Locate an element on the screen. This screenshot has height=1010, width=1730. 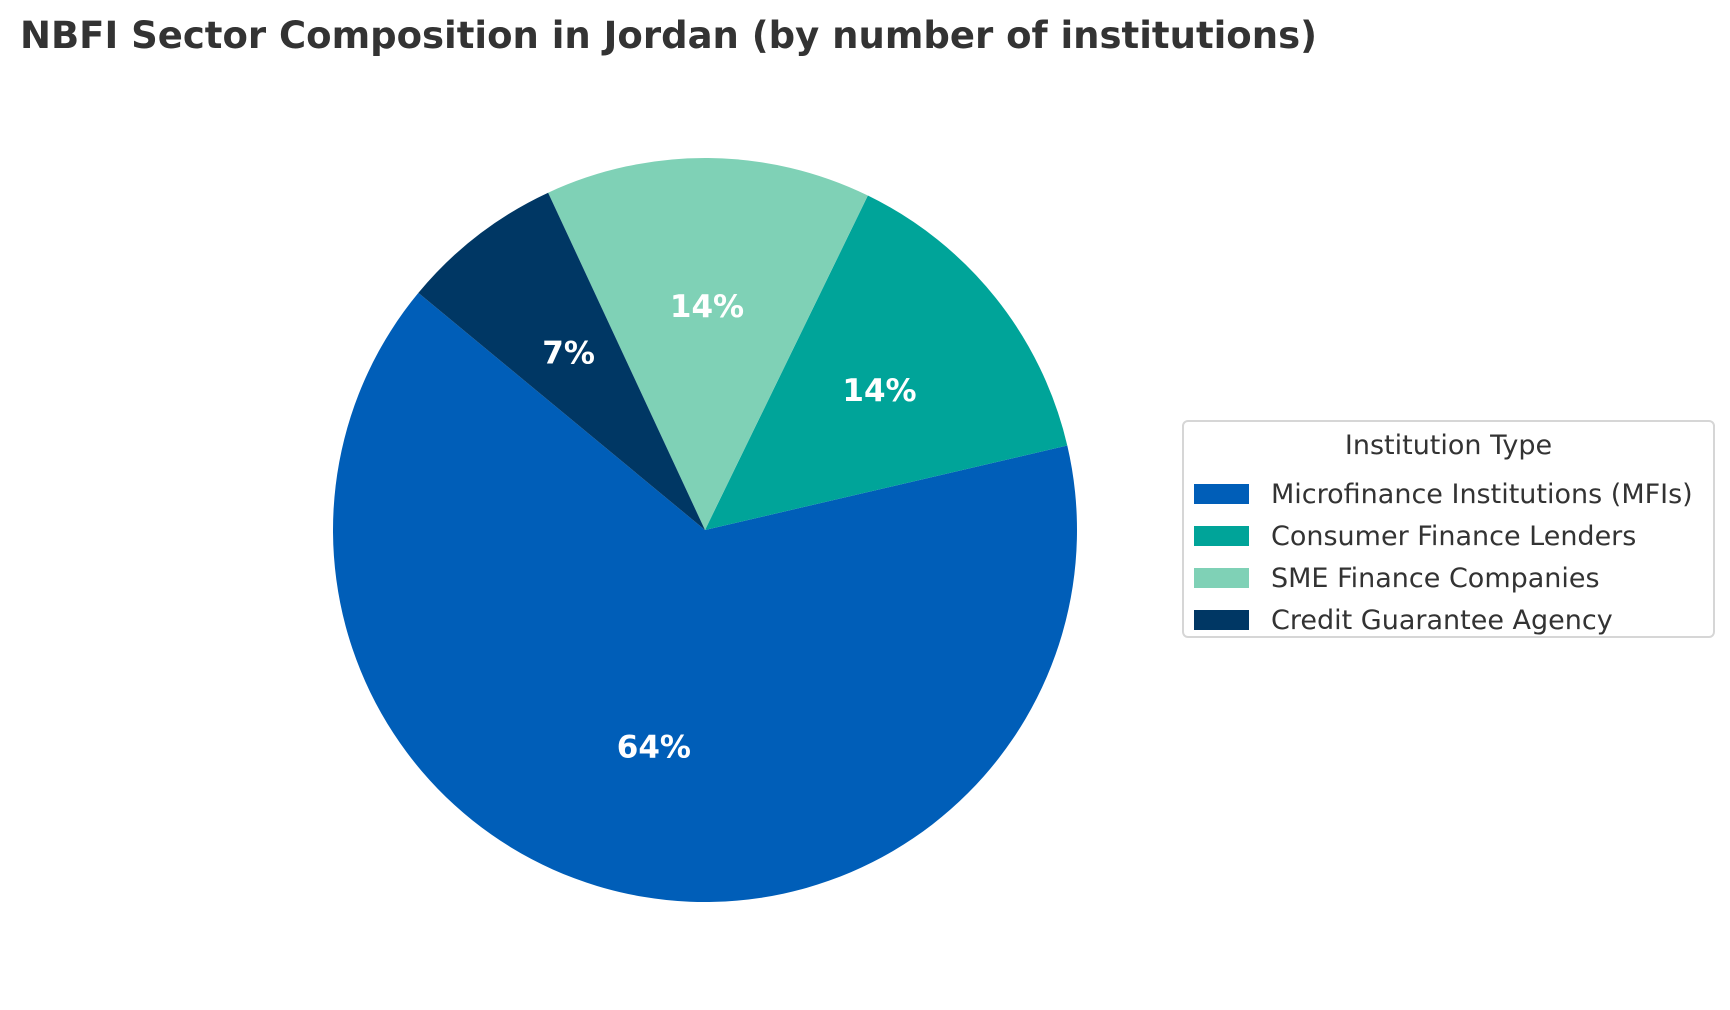
legend-title: Institution Type is located at coordinates (1448, 445).